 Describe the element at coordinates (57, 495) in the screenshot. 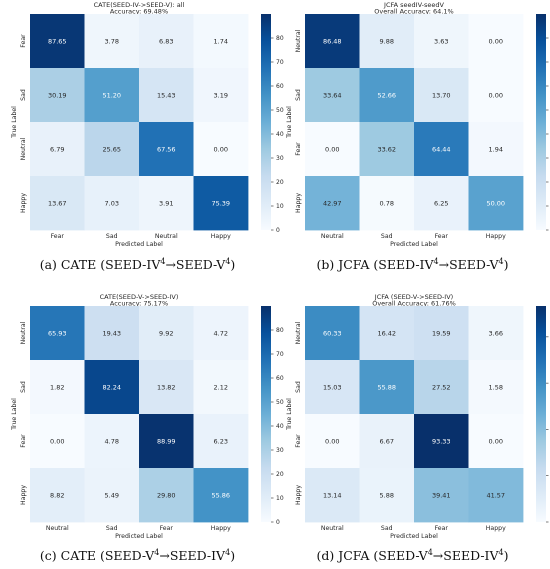

I see `cell-value-label: 8.82` at that location.